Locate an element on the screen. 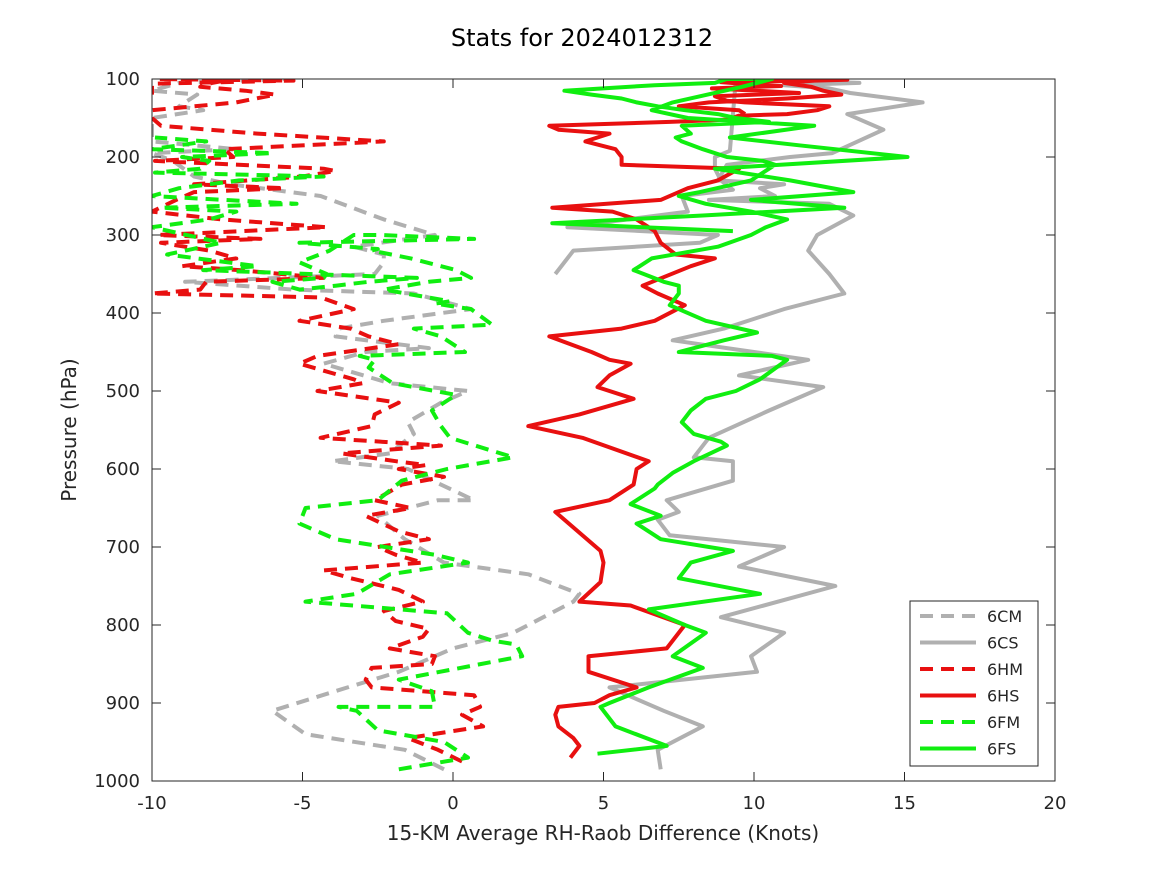 The image size is (1167, 875). y-tick-label: 300 is located at coordinates (123, 235).